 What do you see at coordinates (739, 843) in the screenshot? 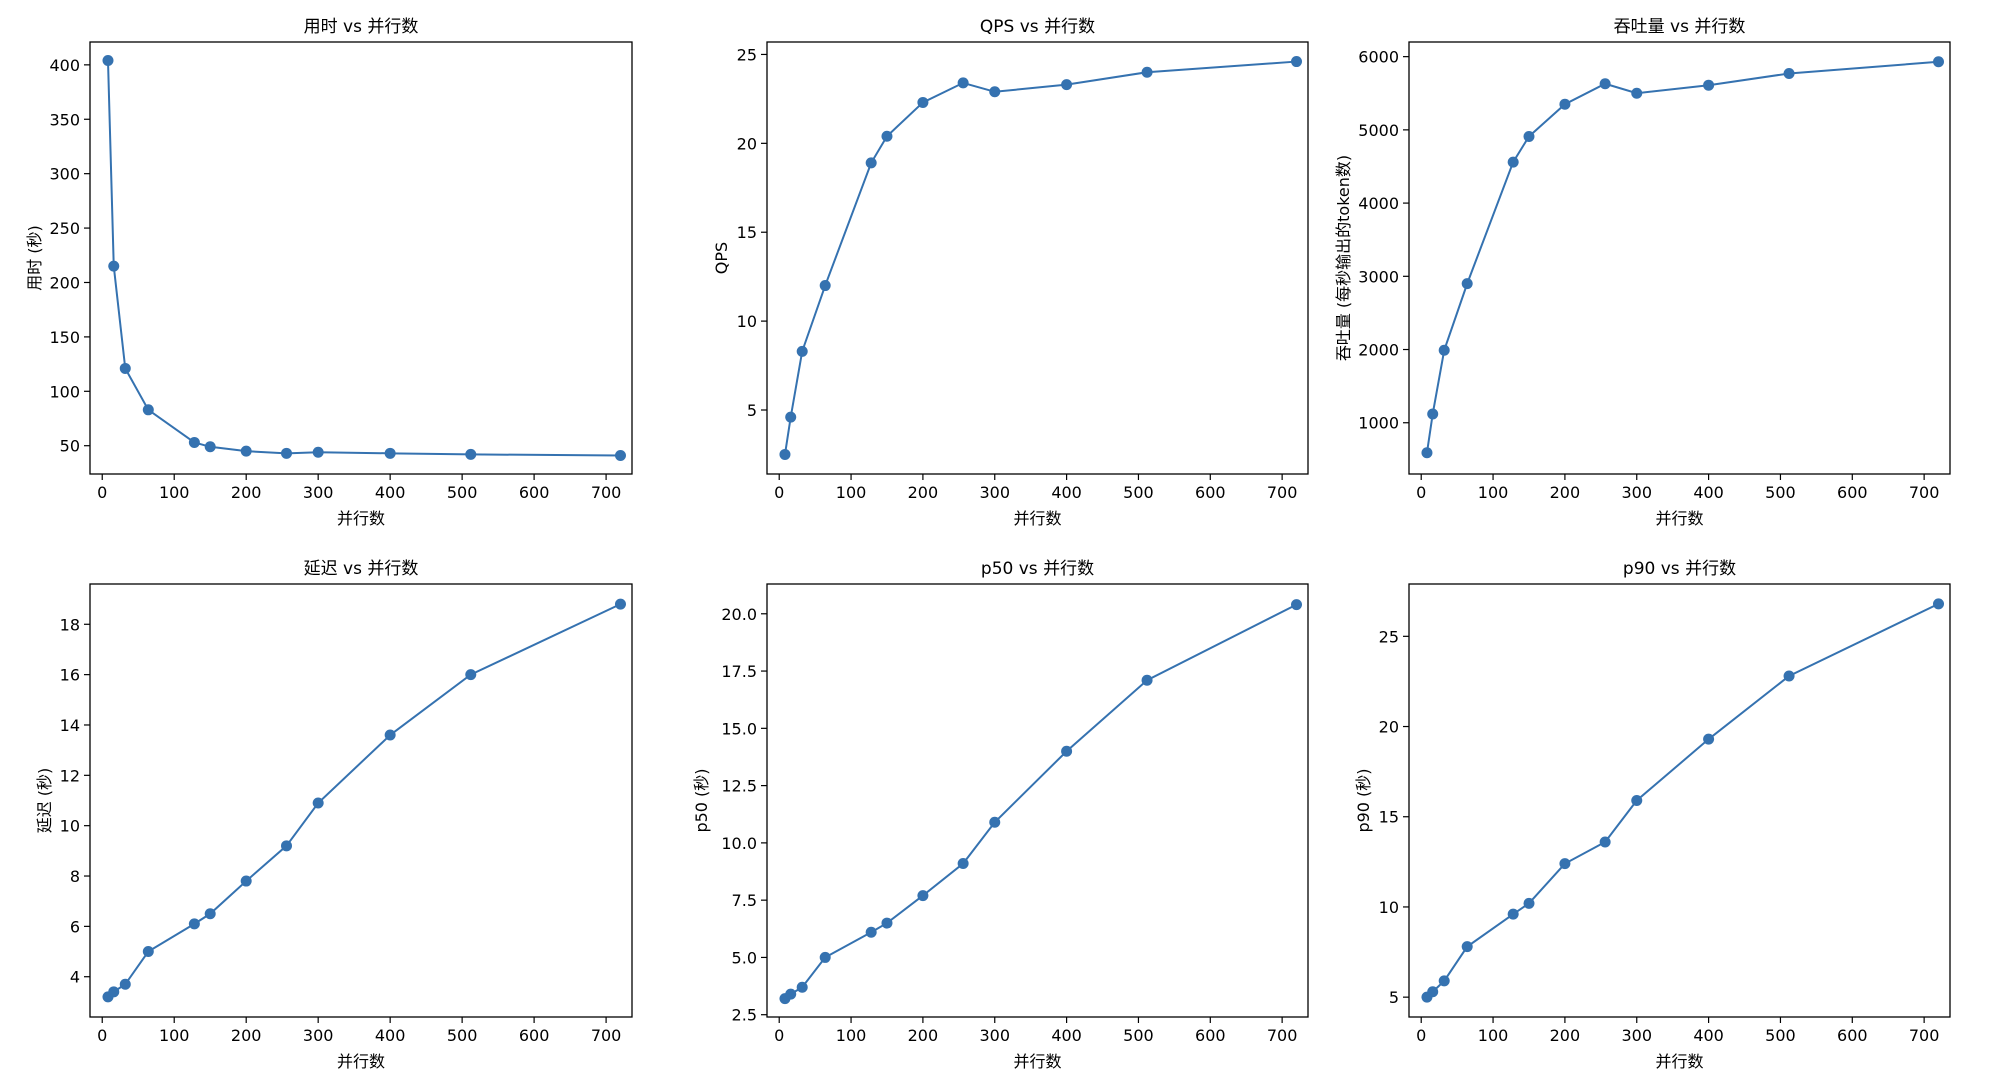
I see `y-tick-label: 10.0` at bounding box center [739, 843].